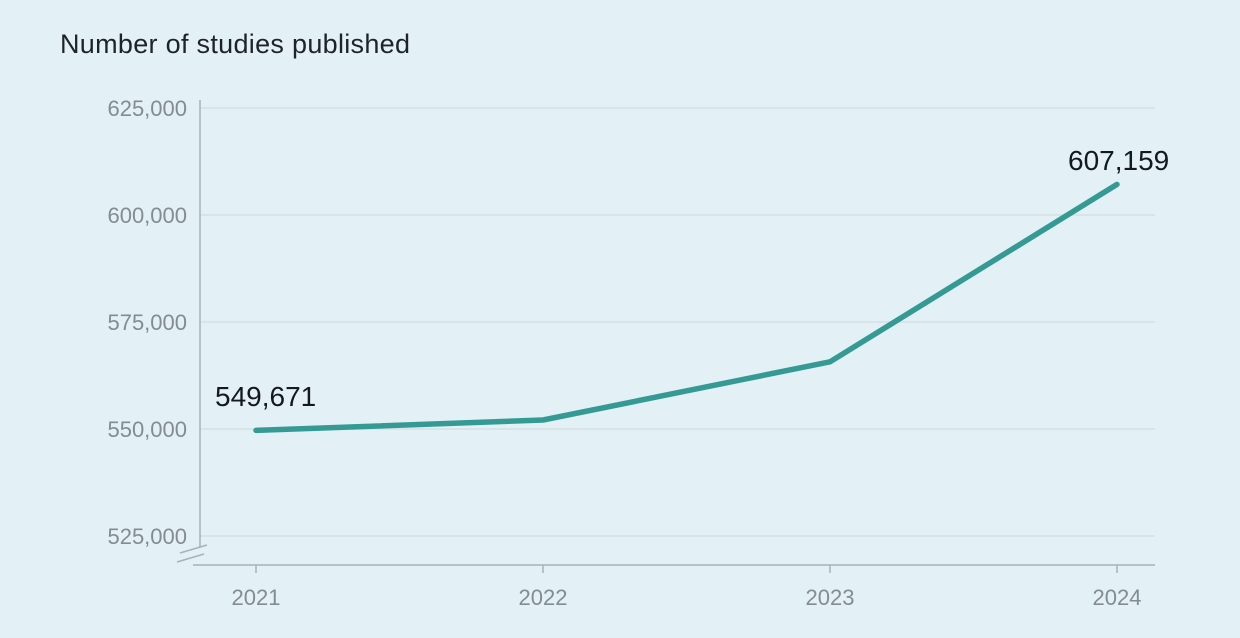  I want to click on y-tick-label: 600,000, so click(147, 215).